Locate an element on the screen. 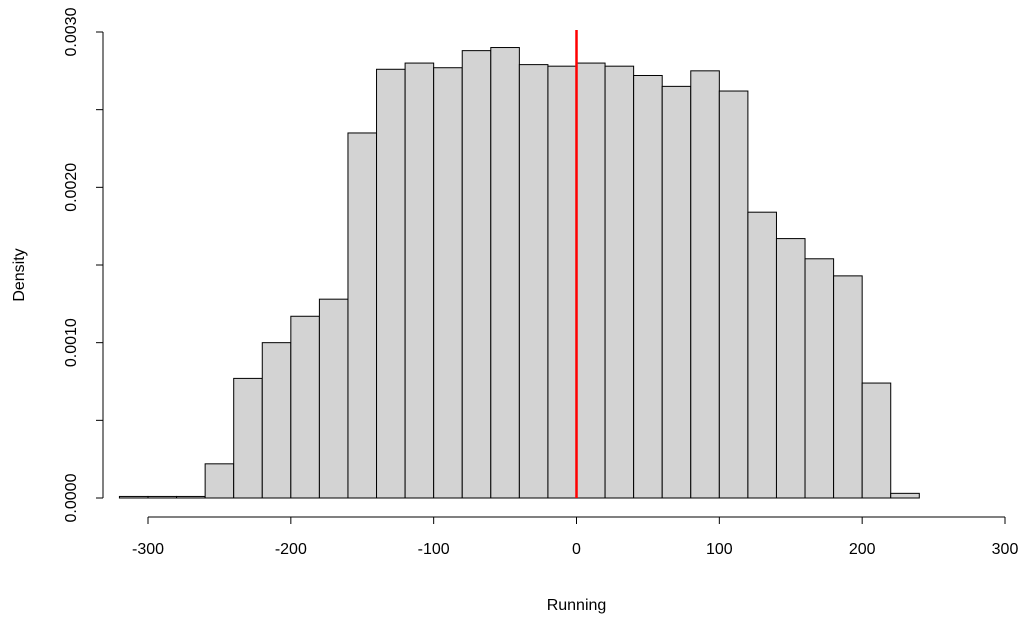  y-axis-title: Density is located at coordinates (19, 274).